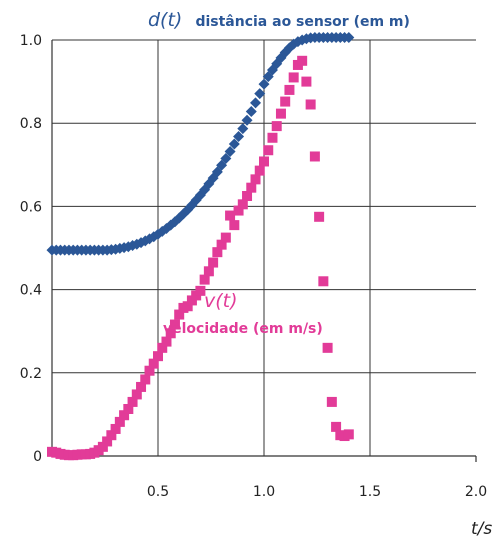 The height and width of the screenshot is (541, 498). I want to click on legend-d-symbol: d(t), so click(165, 20).